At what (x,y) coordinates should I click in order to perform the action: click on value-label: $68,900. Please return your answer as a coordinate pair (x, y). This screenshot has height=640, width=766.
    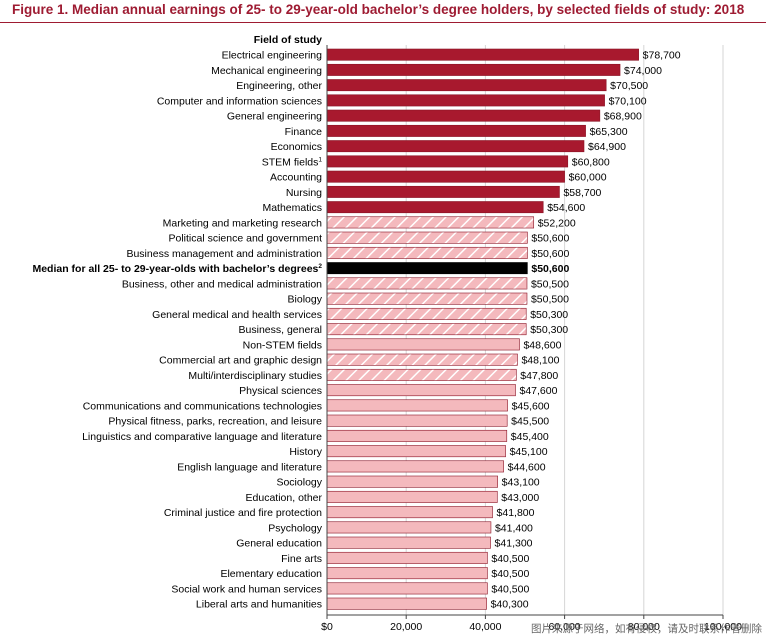
    Looking at the image, I should click on (623, 117).